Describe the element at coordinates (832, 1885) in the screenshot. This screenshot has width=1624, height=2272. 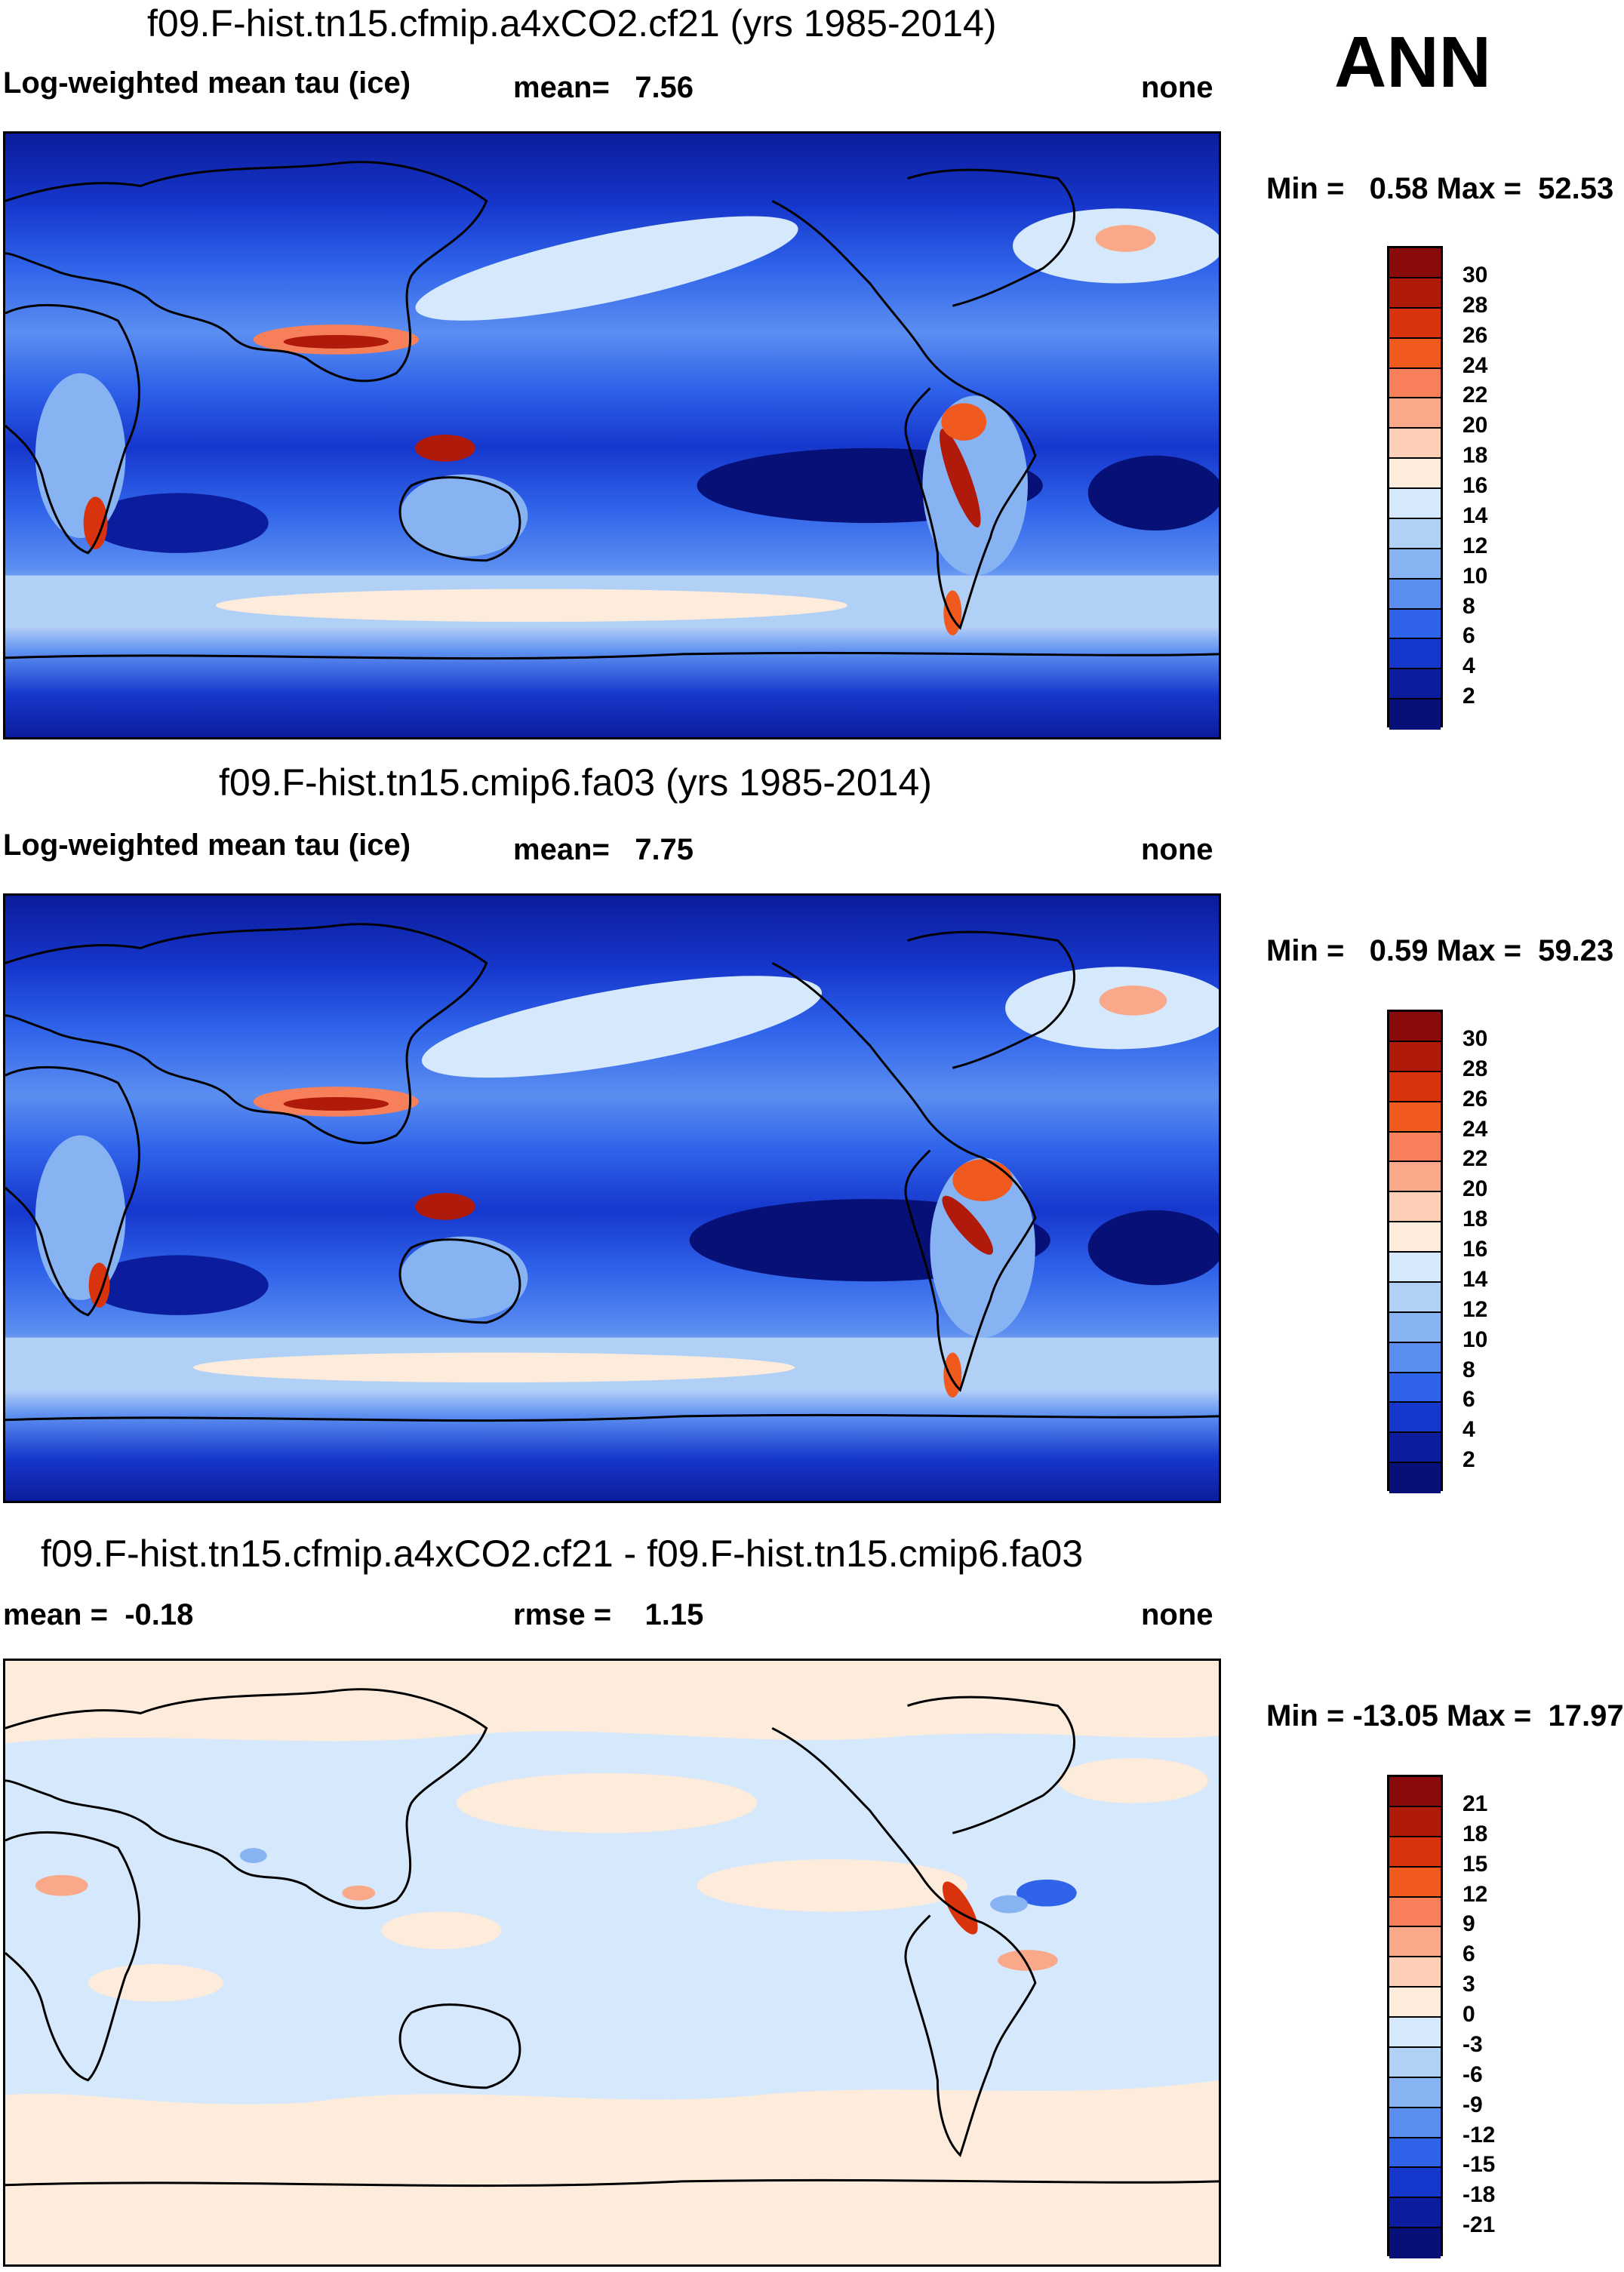
I see `panel3-epacific-positive` at that location.